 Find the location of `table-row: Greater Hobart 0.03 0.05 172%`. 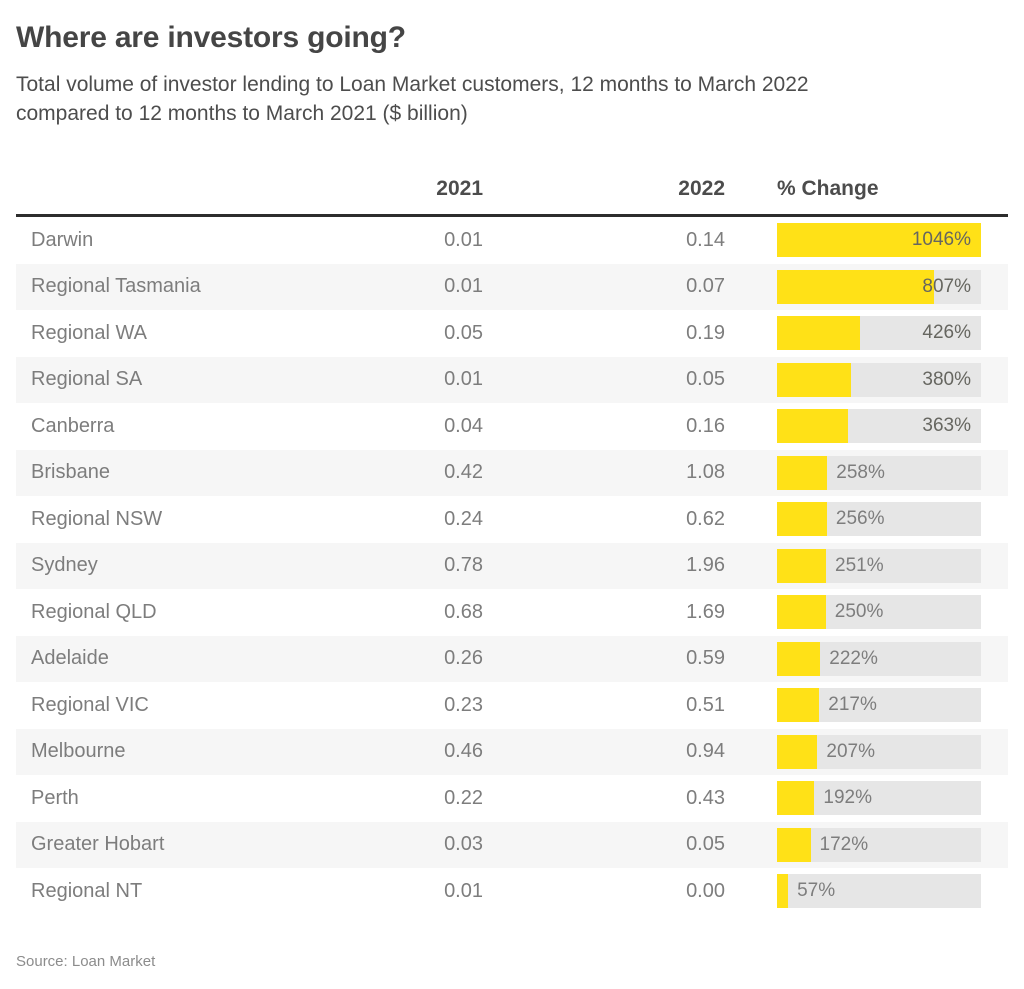

table-row: Greater Hobart 0.03 0.05 172% is located at coordinates (512, 845).